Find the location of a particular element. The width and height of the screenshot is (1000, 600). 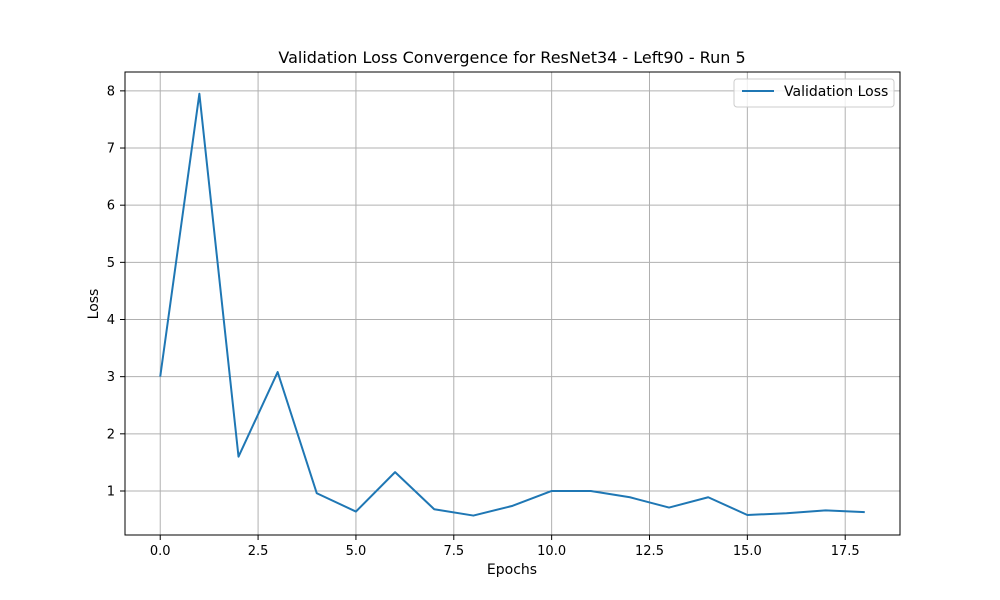

legend-box is located at coordinates (814, 93).